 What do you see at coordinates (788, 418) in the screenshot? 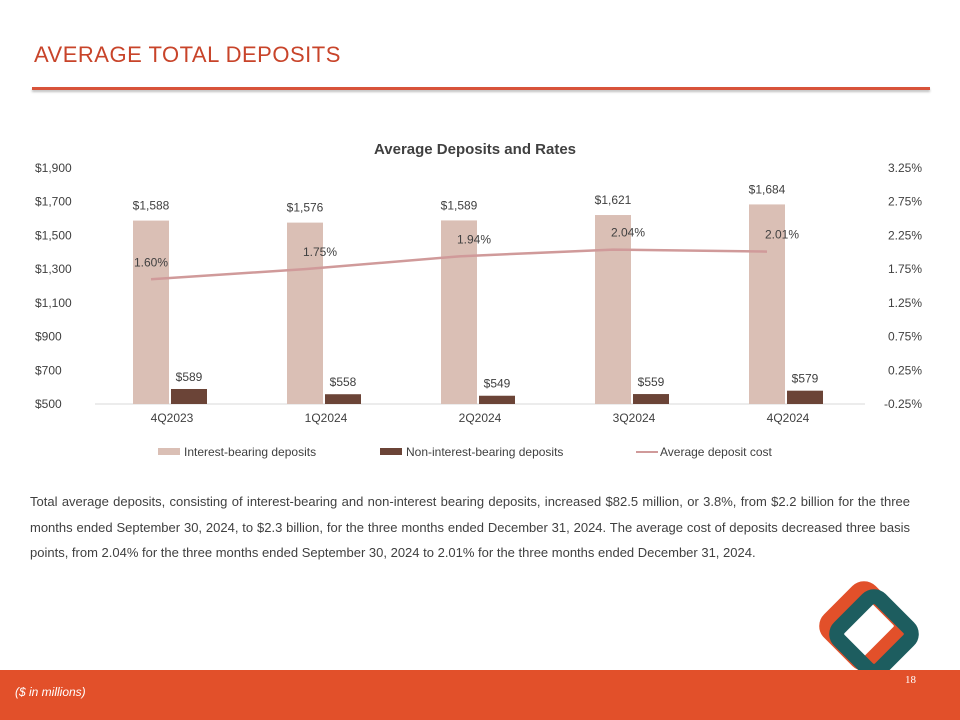
I see `x-tick-label: 4Q2024` at bounding box center [788, 418].